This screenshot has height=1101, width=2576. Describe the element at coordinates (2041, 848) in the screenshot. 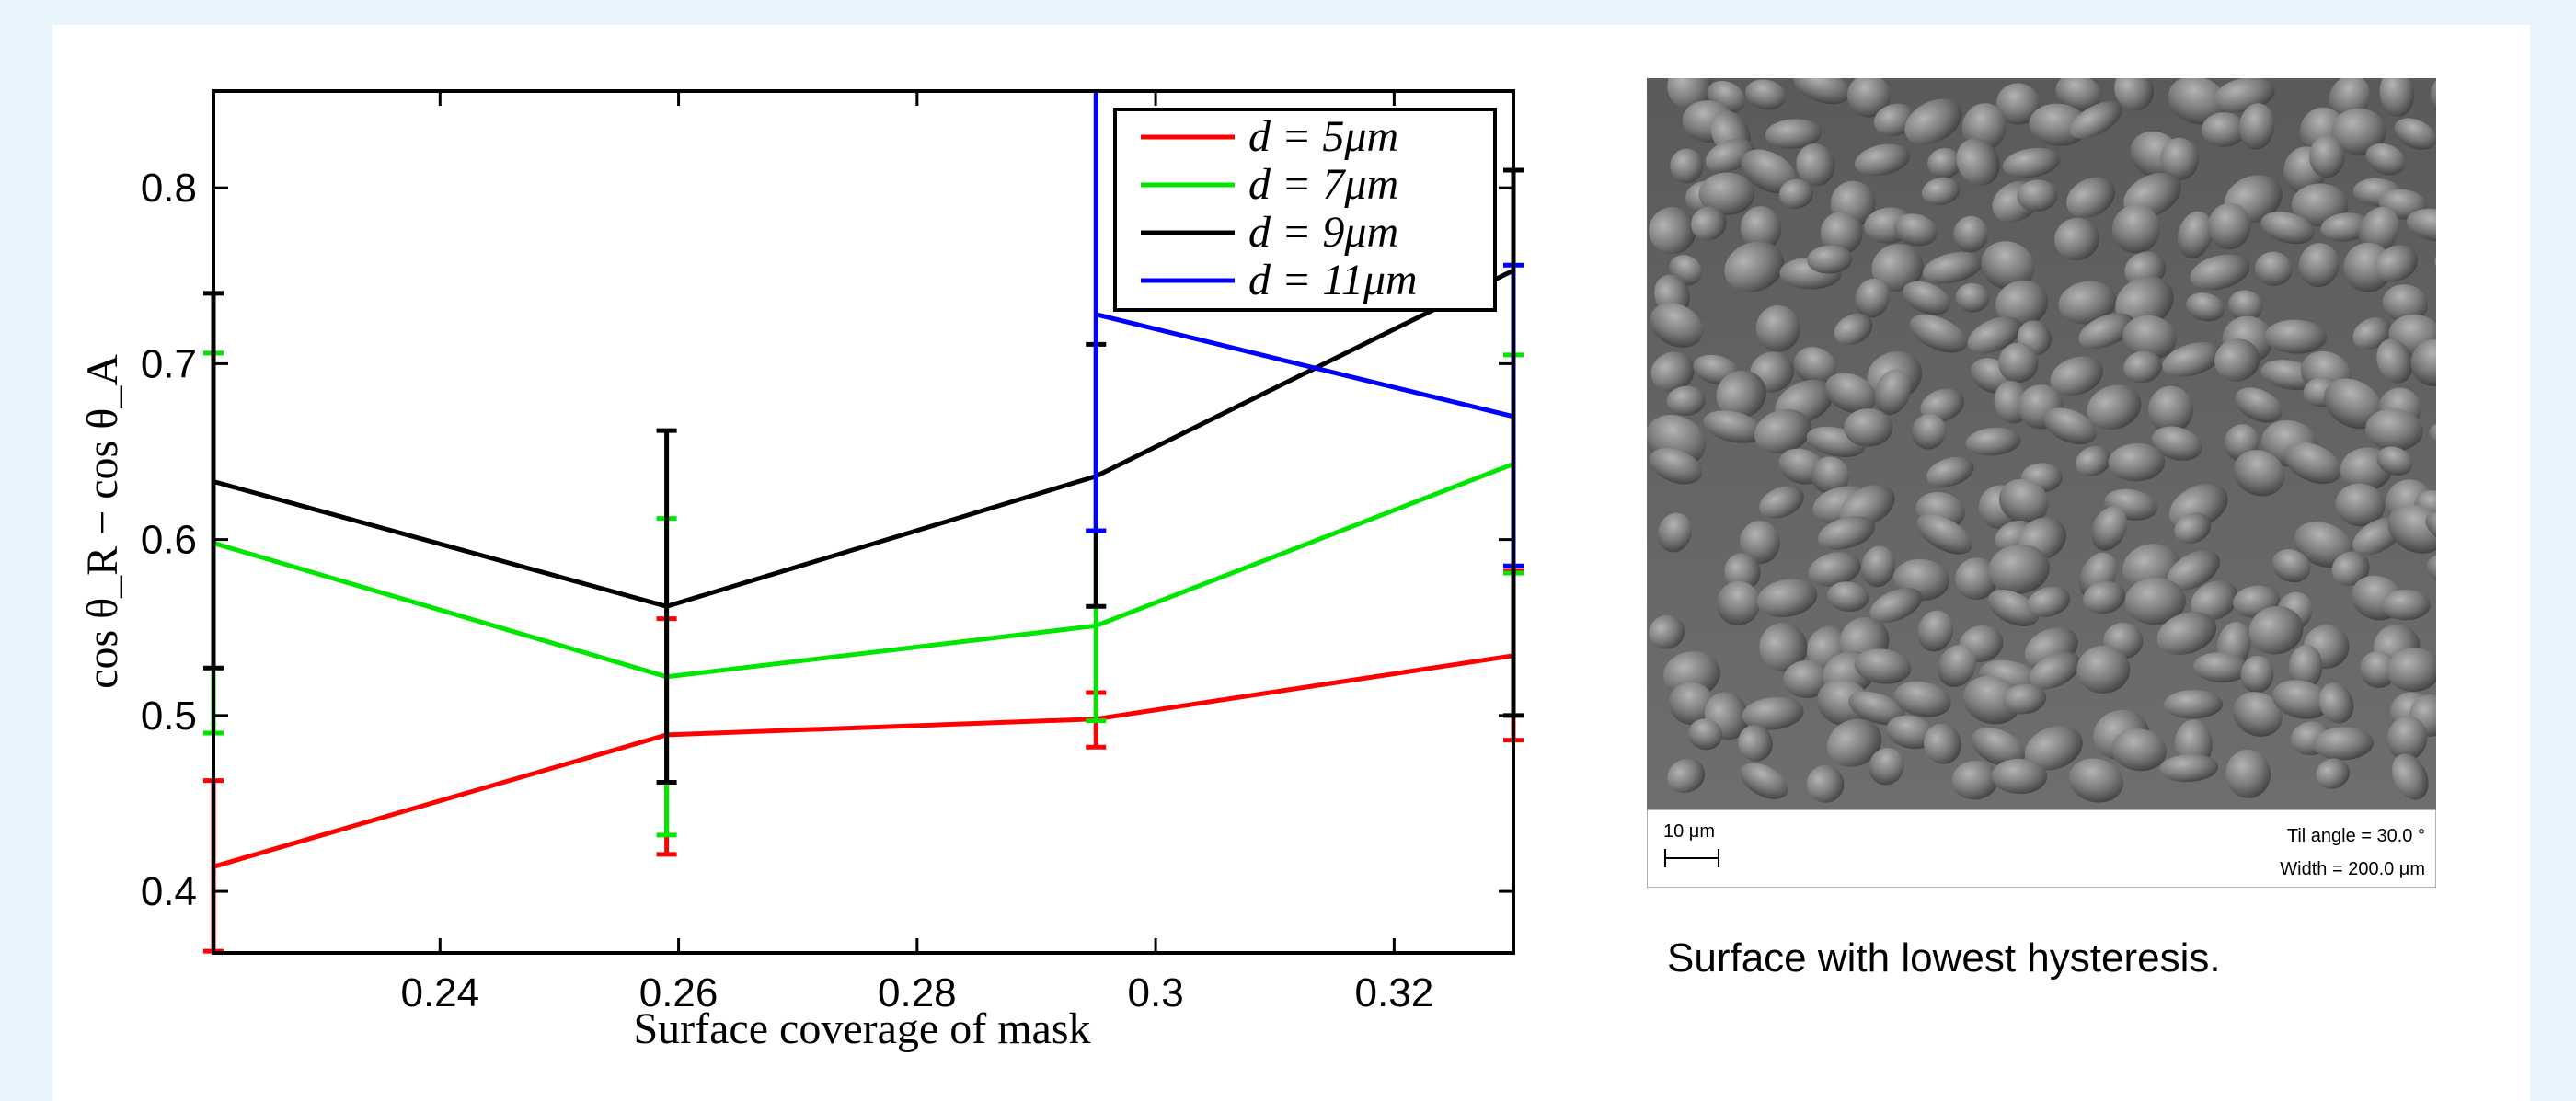

I see `info-bar` at that location.